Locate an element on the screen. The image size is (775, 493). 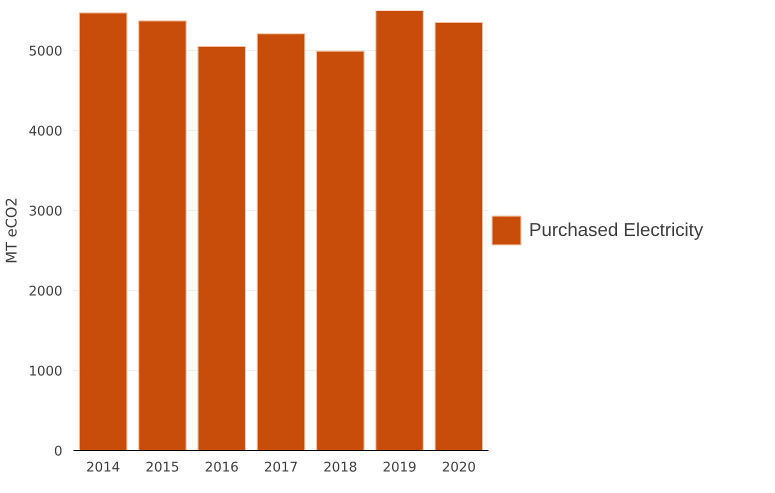
y-tick-label: 0 is located at coordinates (58, 452).